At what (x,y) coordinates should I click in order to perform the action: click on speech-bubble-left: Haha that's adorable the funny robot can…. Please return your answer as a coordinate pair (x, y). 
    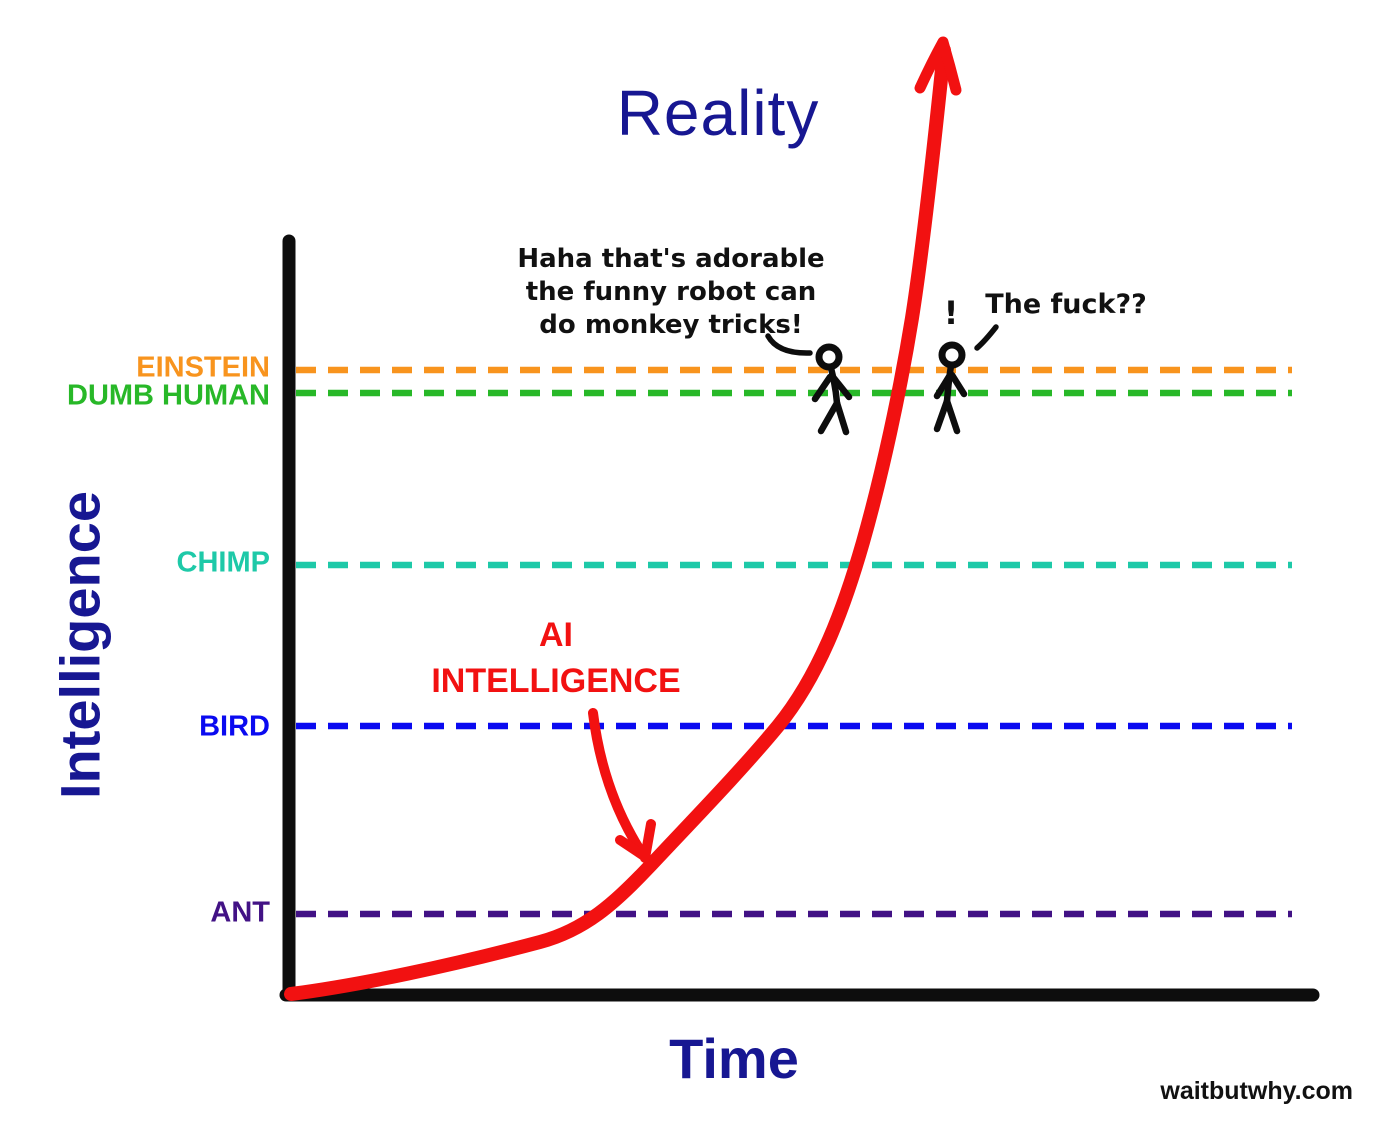
    Looking at the image, I should click on (670, 292).